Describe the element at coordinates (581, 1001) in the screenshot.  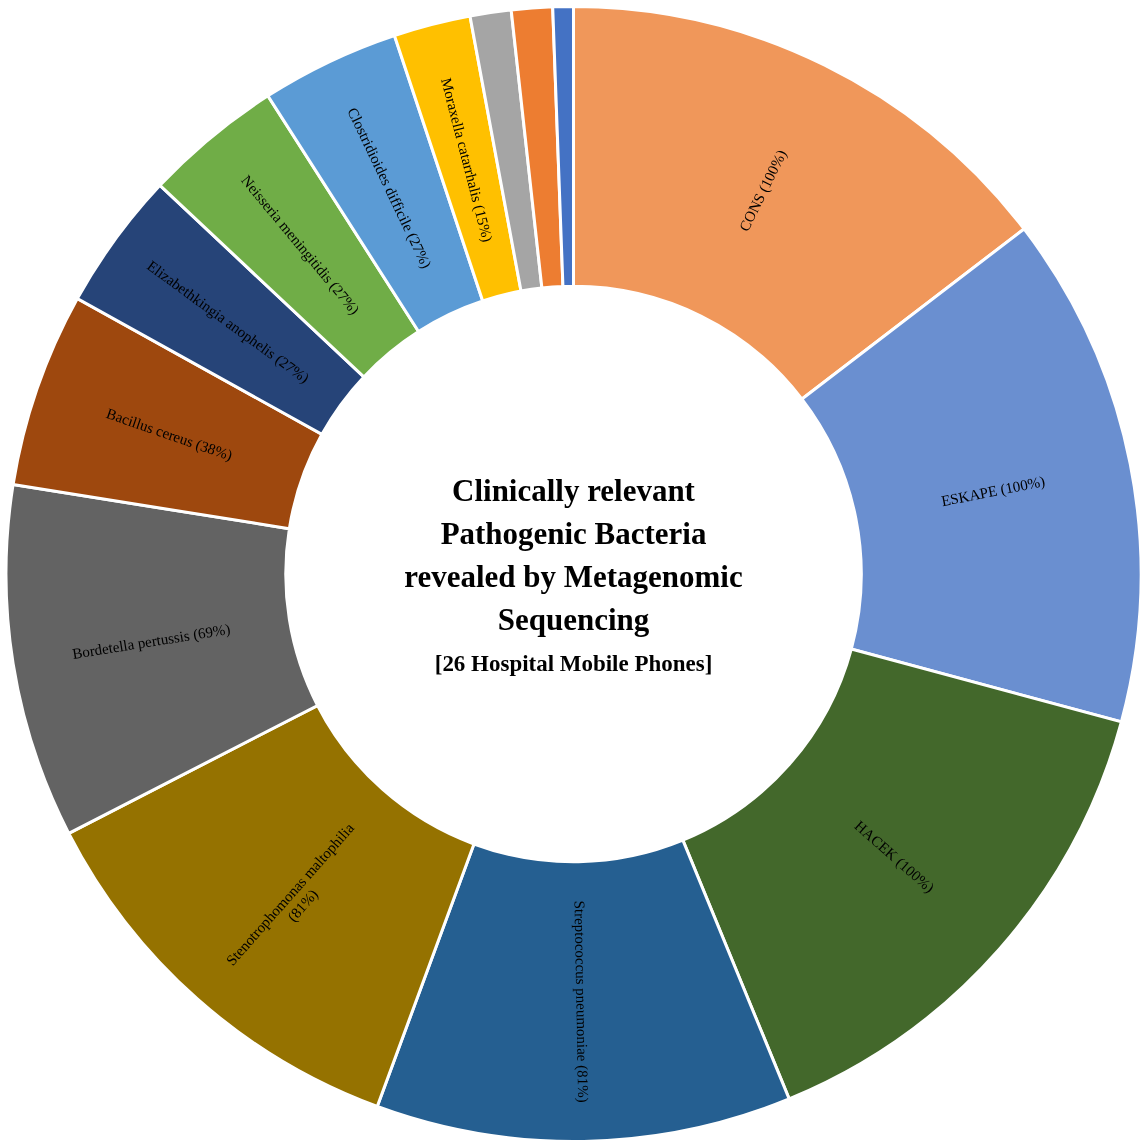
I see `slice-label: Streptococcus pneumoniae (81%)` at that location.